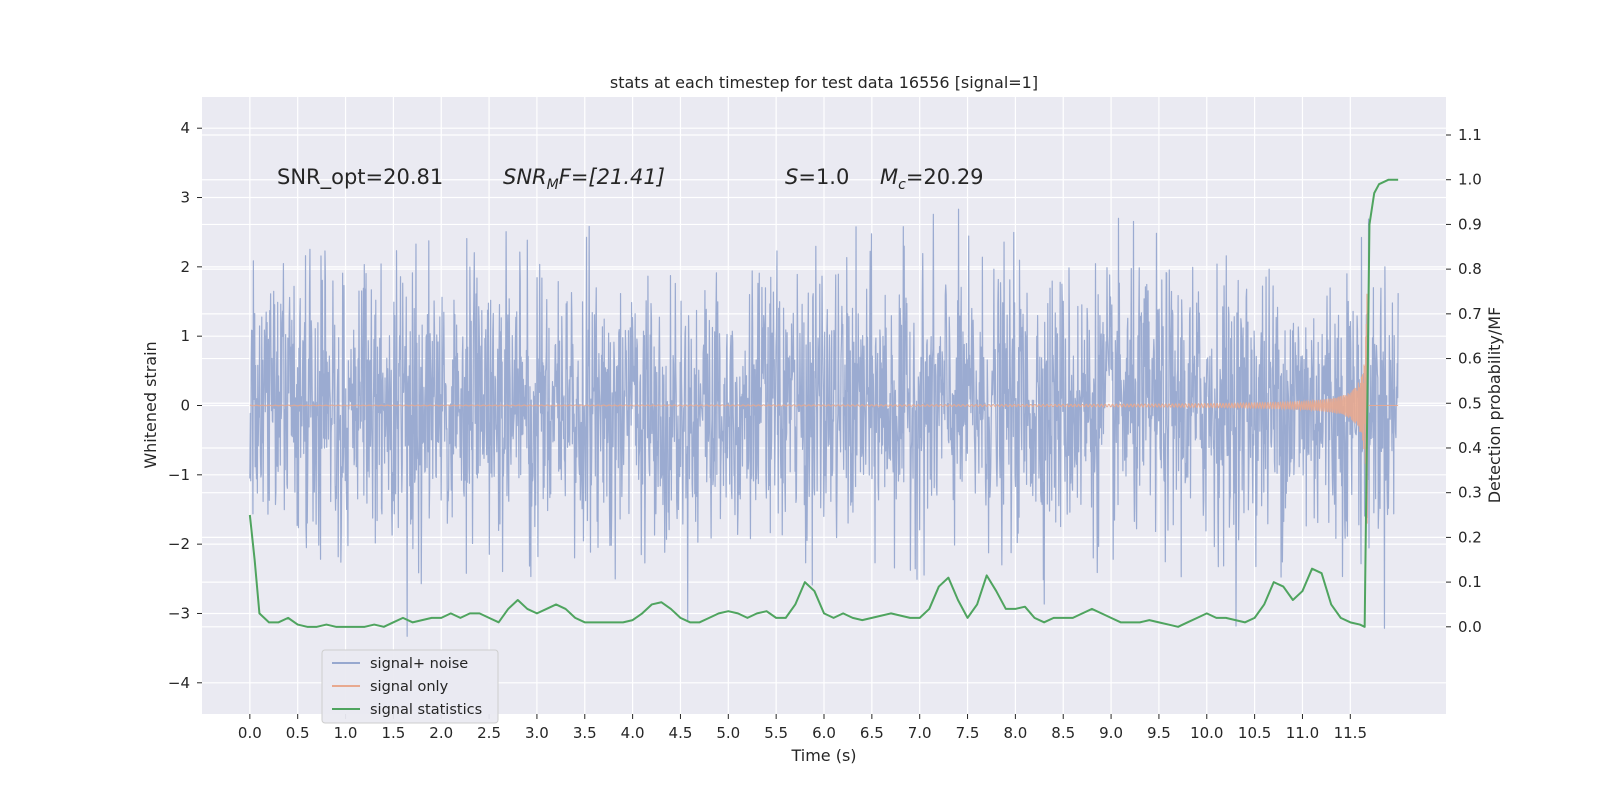 The width and height of the screenshot is (1600, 804). What do you see at coordinates (1464, 381) in the screenshot?
I see `y2-tick-labels: 1.1 1.0 0.9 0.8 0.7 0.6 0.5 0.4 0.3 0.2 0.1 0.0` at bounding box center [1464, 381].